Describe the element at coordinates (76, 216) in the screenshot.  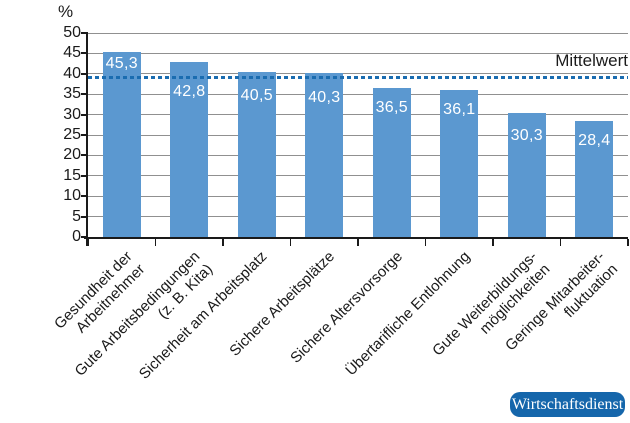
I see `y-tick-label: 5` at that location.